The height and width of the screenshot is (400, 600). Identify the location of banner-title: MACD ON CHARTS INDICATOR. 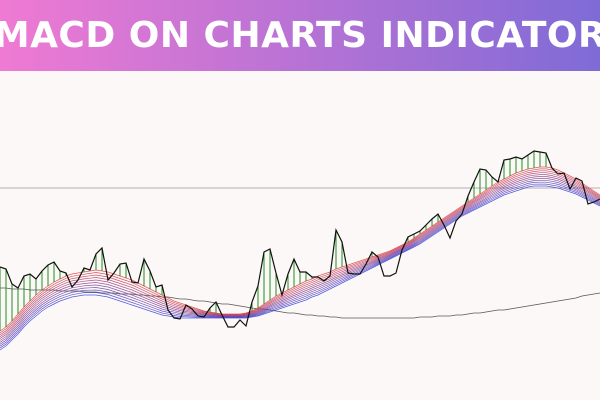
(300, 35).